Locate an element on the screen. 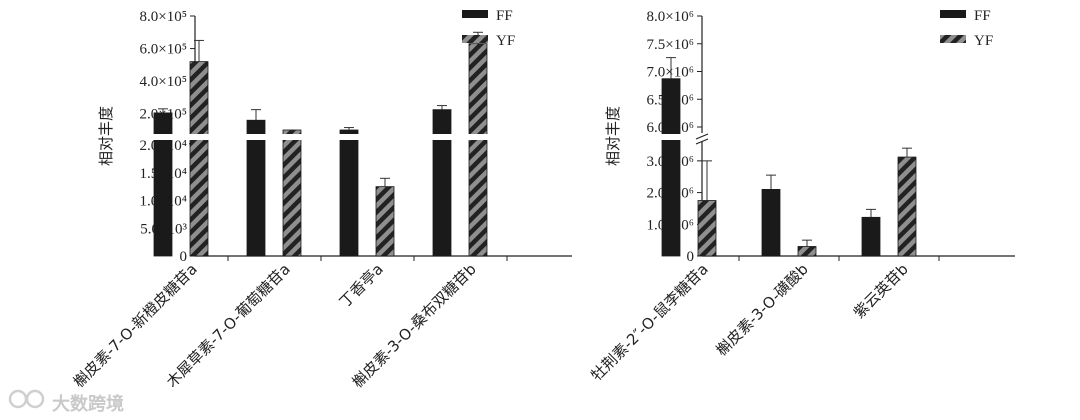  y-tick-label: 7.5×10⁶ is located at coordinates (670, 45).